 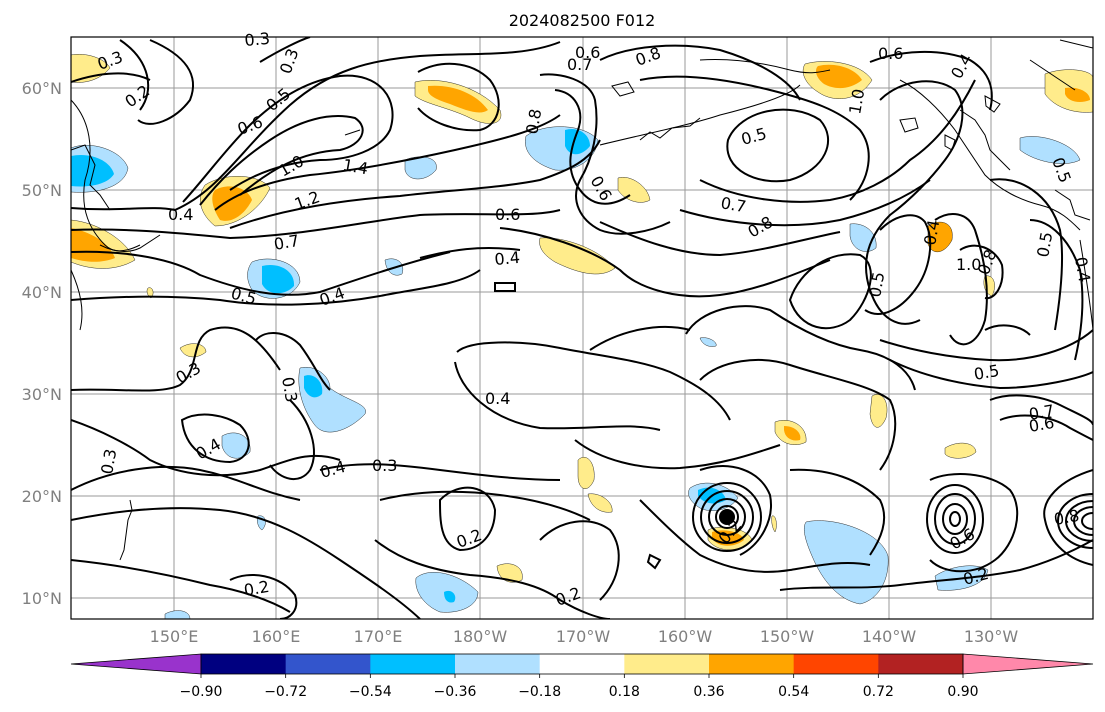 What do you see at coordinates (708, 692) in the screenshot?
I see `colorbar-tick-label: 0.36` at bounding box center [708, 692].